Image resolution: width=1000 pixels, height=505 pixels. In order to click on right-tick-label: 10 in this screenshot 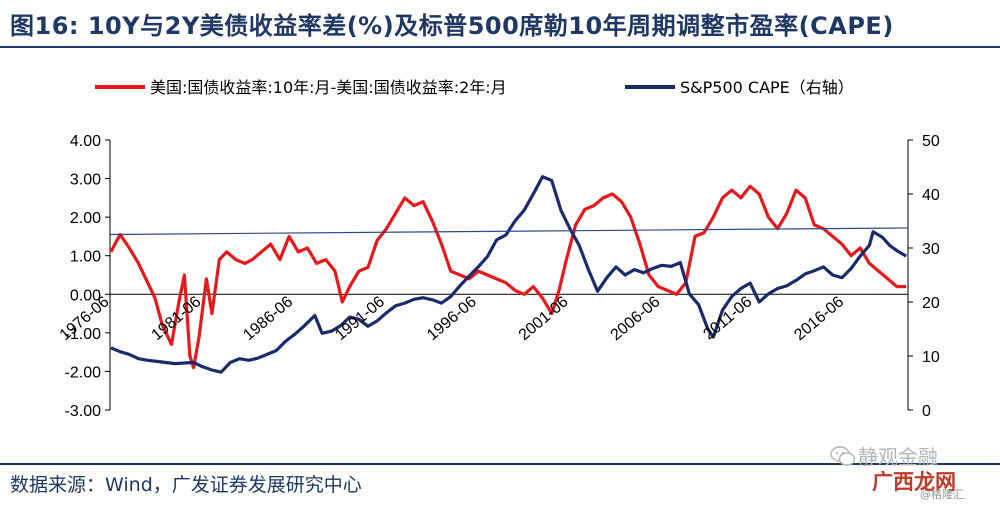, I will do `click(931, 357)`.